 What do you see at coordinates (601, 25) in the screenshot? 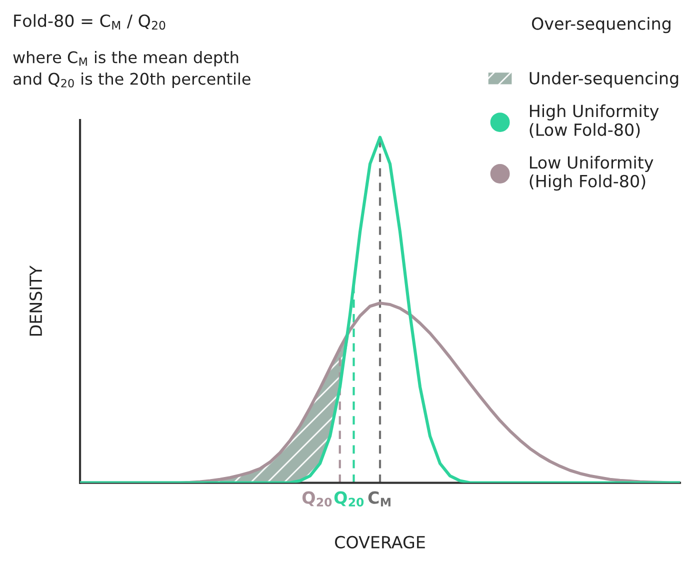
I see `text: Over-sequencing` at bounding box center [601, 25].